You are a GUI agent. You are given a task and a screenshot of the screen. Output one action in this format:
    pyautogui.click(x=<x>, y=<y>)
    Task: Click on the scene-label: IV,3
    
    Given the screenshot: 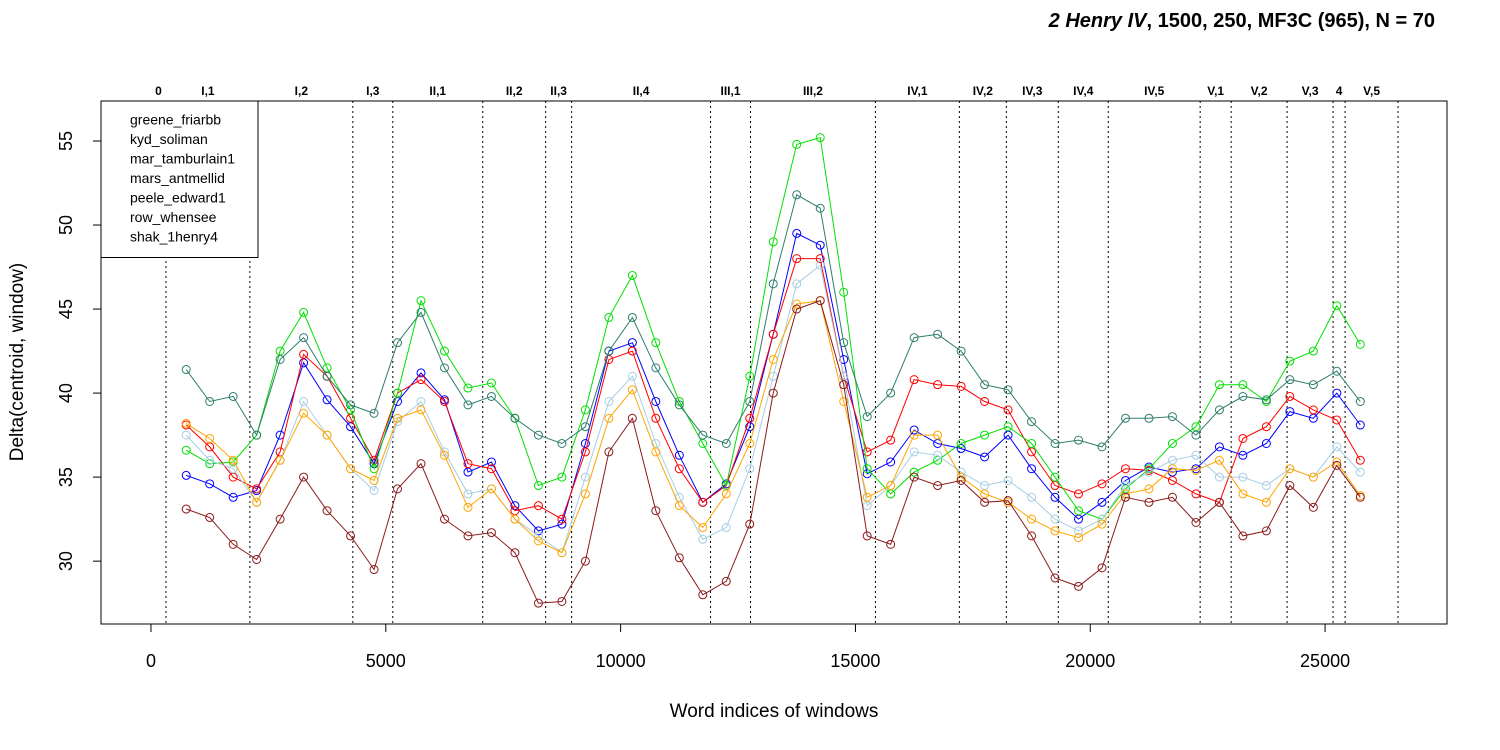 What is the action you would take?
    pyautogui.click(x=1032, y=91)
    